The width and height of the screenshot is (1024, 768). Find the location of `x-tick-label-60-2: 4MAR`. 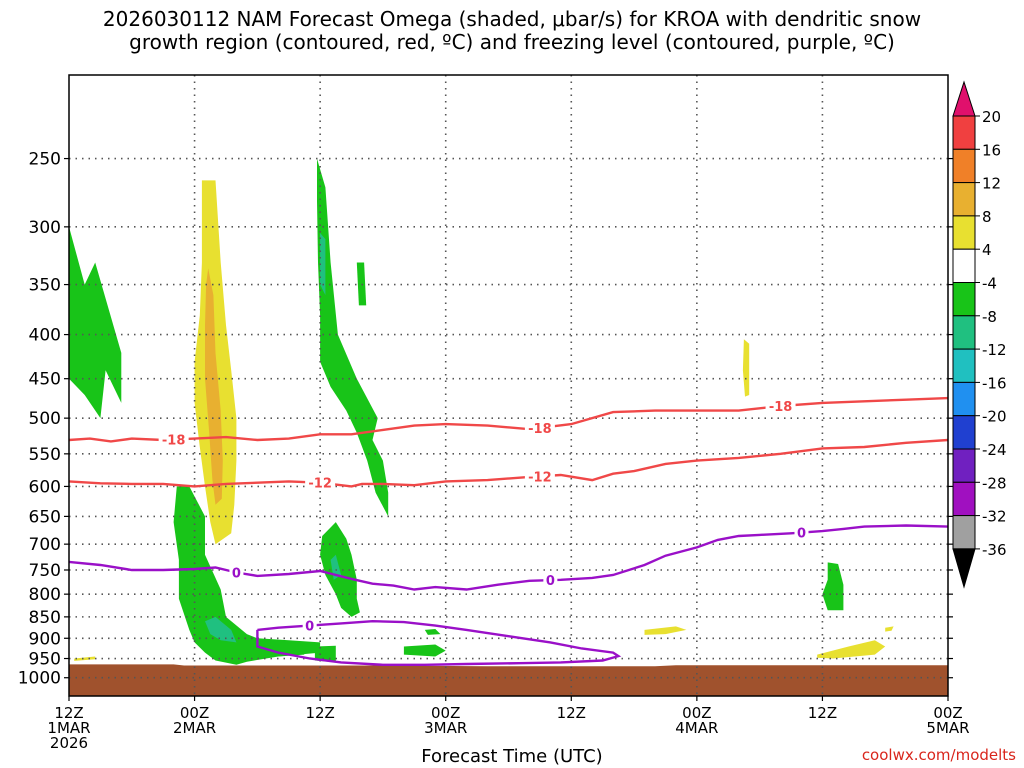

x-tick-label-60-2: 4MAR is located at coordinates (696, 728).